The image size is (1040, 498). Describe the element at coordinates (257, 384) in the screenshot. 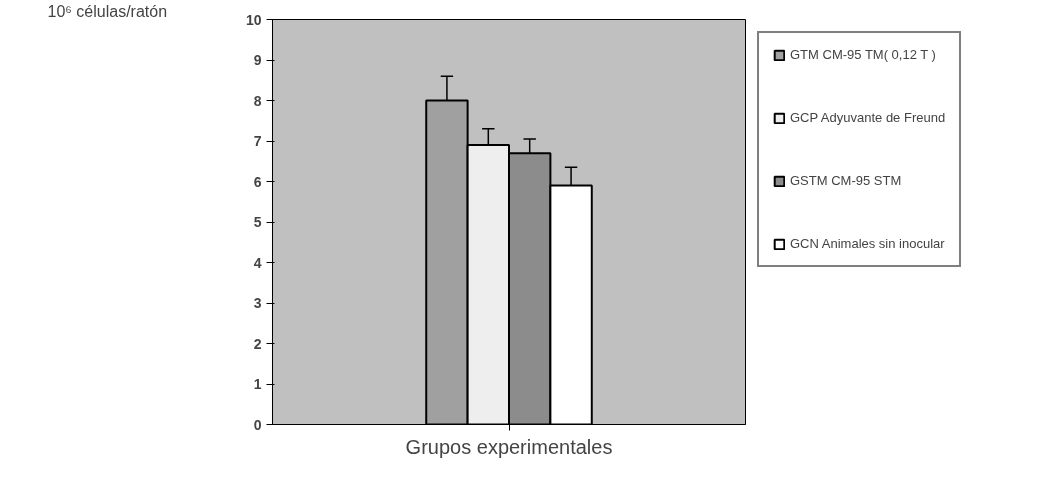

I see `y-tick-label: 1` at that location.